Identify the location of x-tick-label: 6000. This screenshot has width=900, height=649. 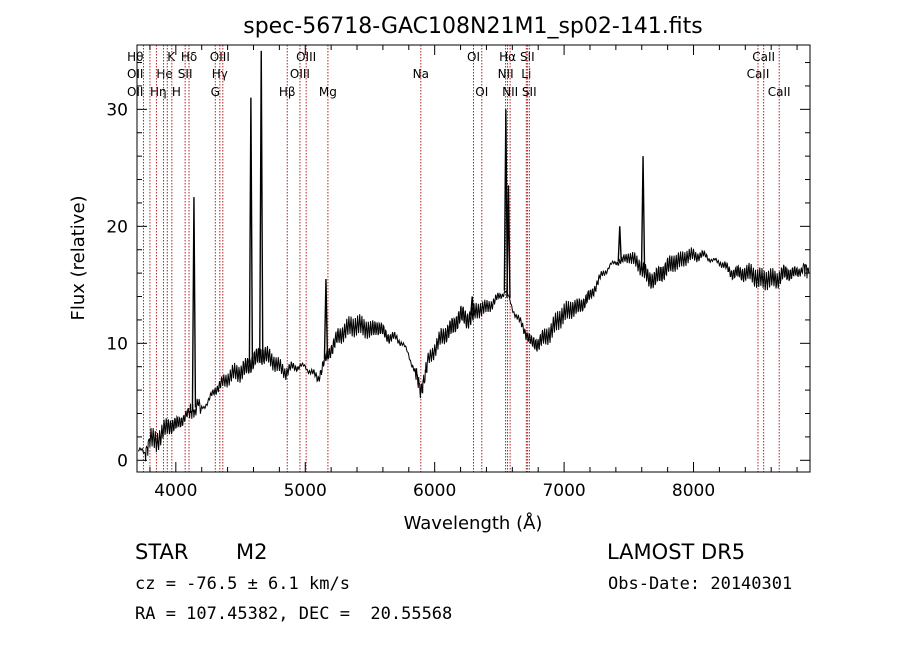
(434, 491).